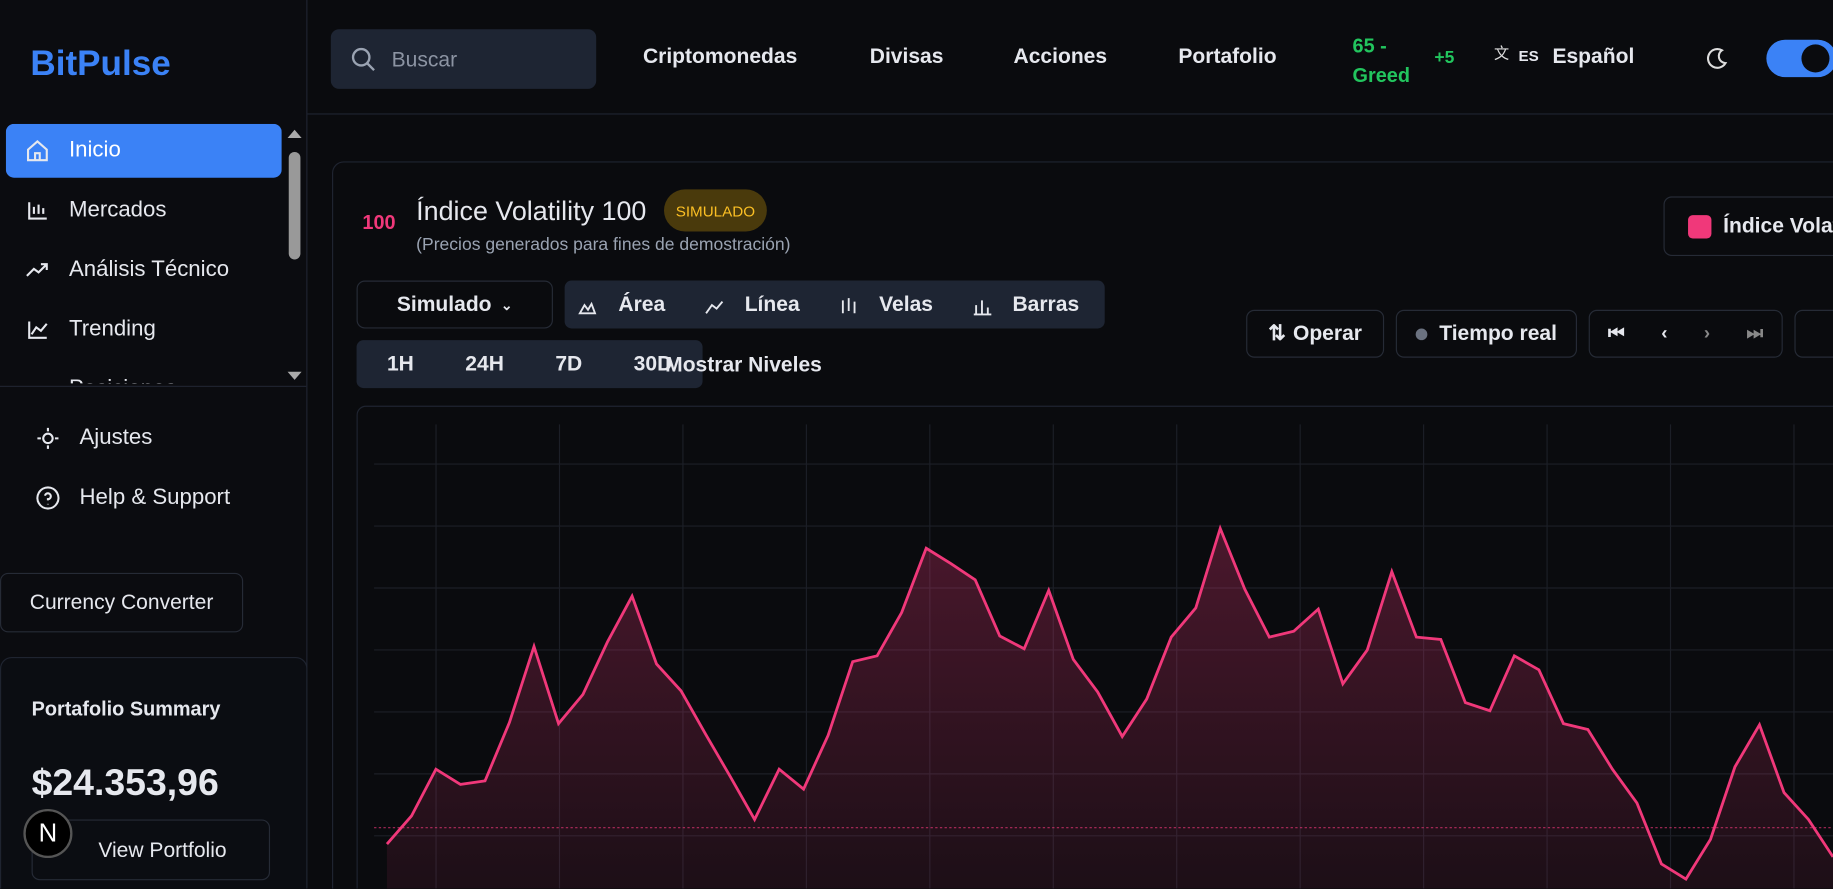 The width and height of the screenshot is (1833, 889). Describe the element at coordinates (144, 372) in the screenshot. I see `nav-item: Posiciones` at that location.